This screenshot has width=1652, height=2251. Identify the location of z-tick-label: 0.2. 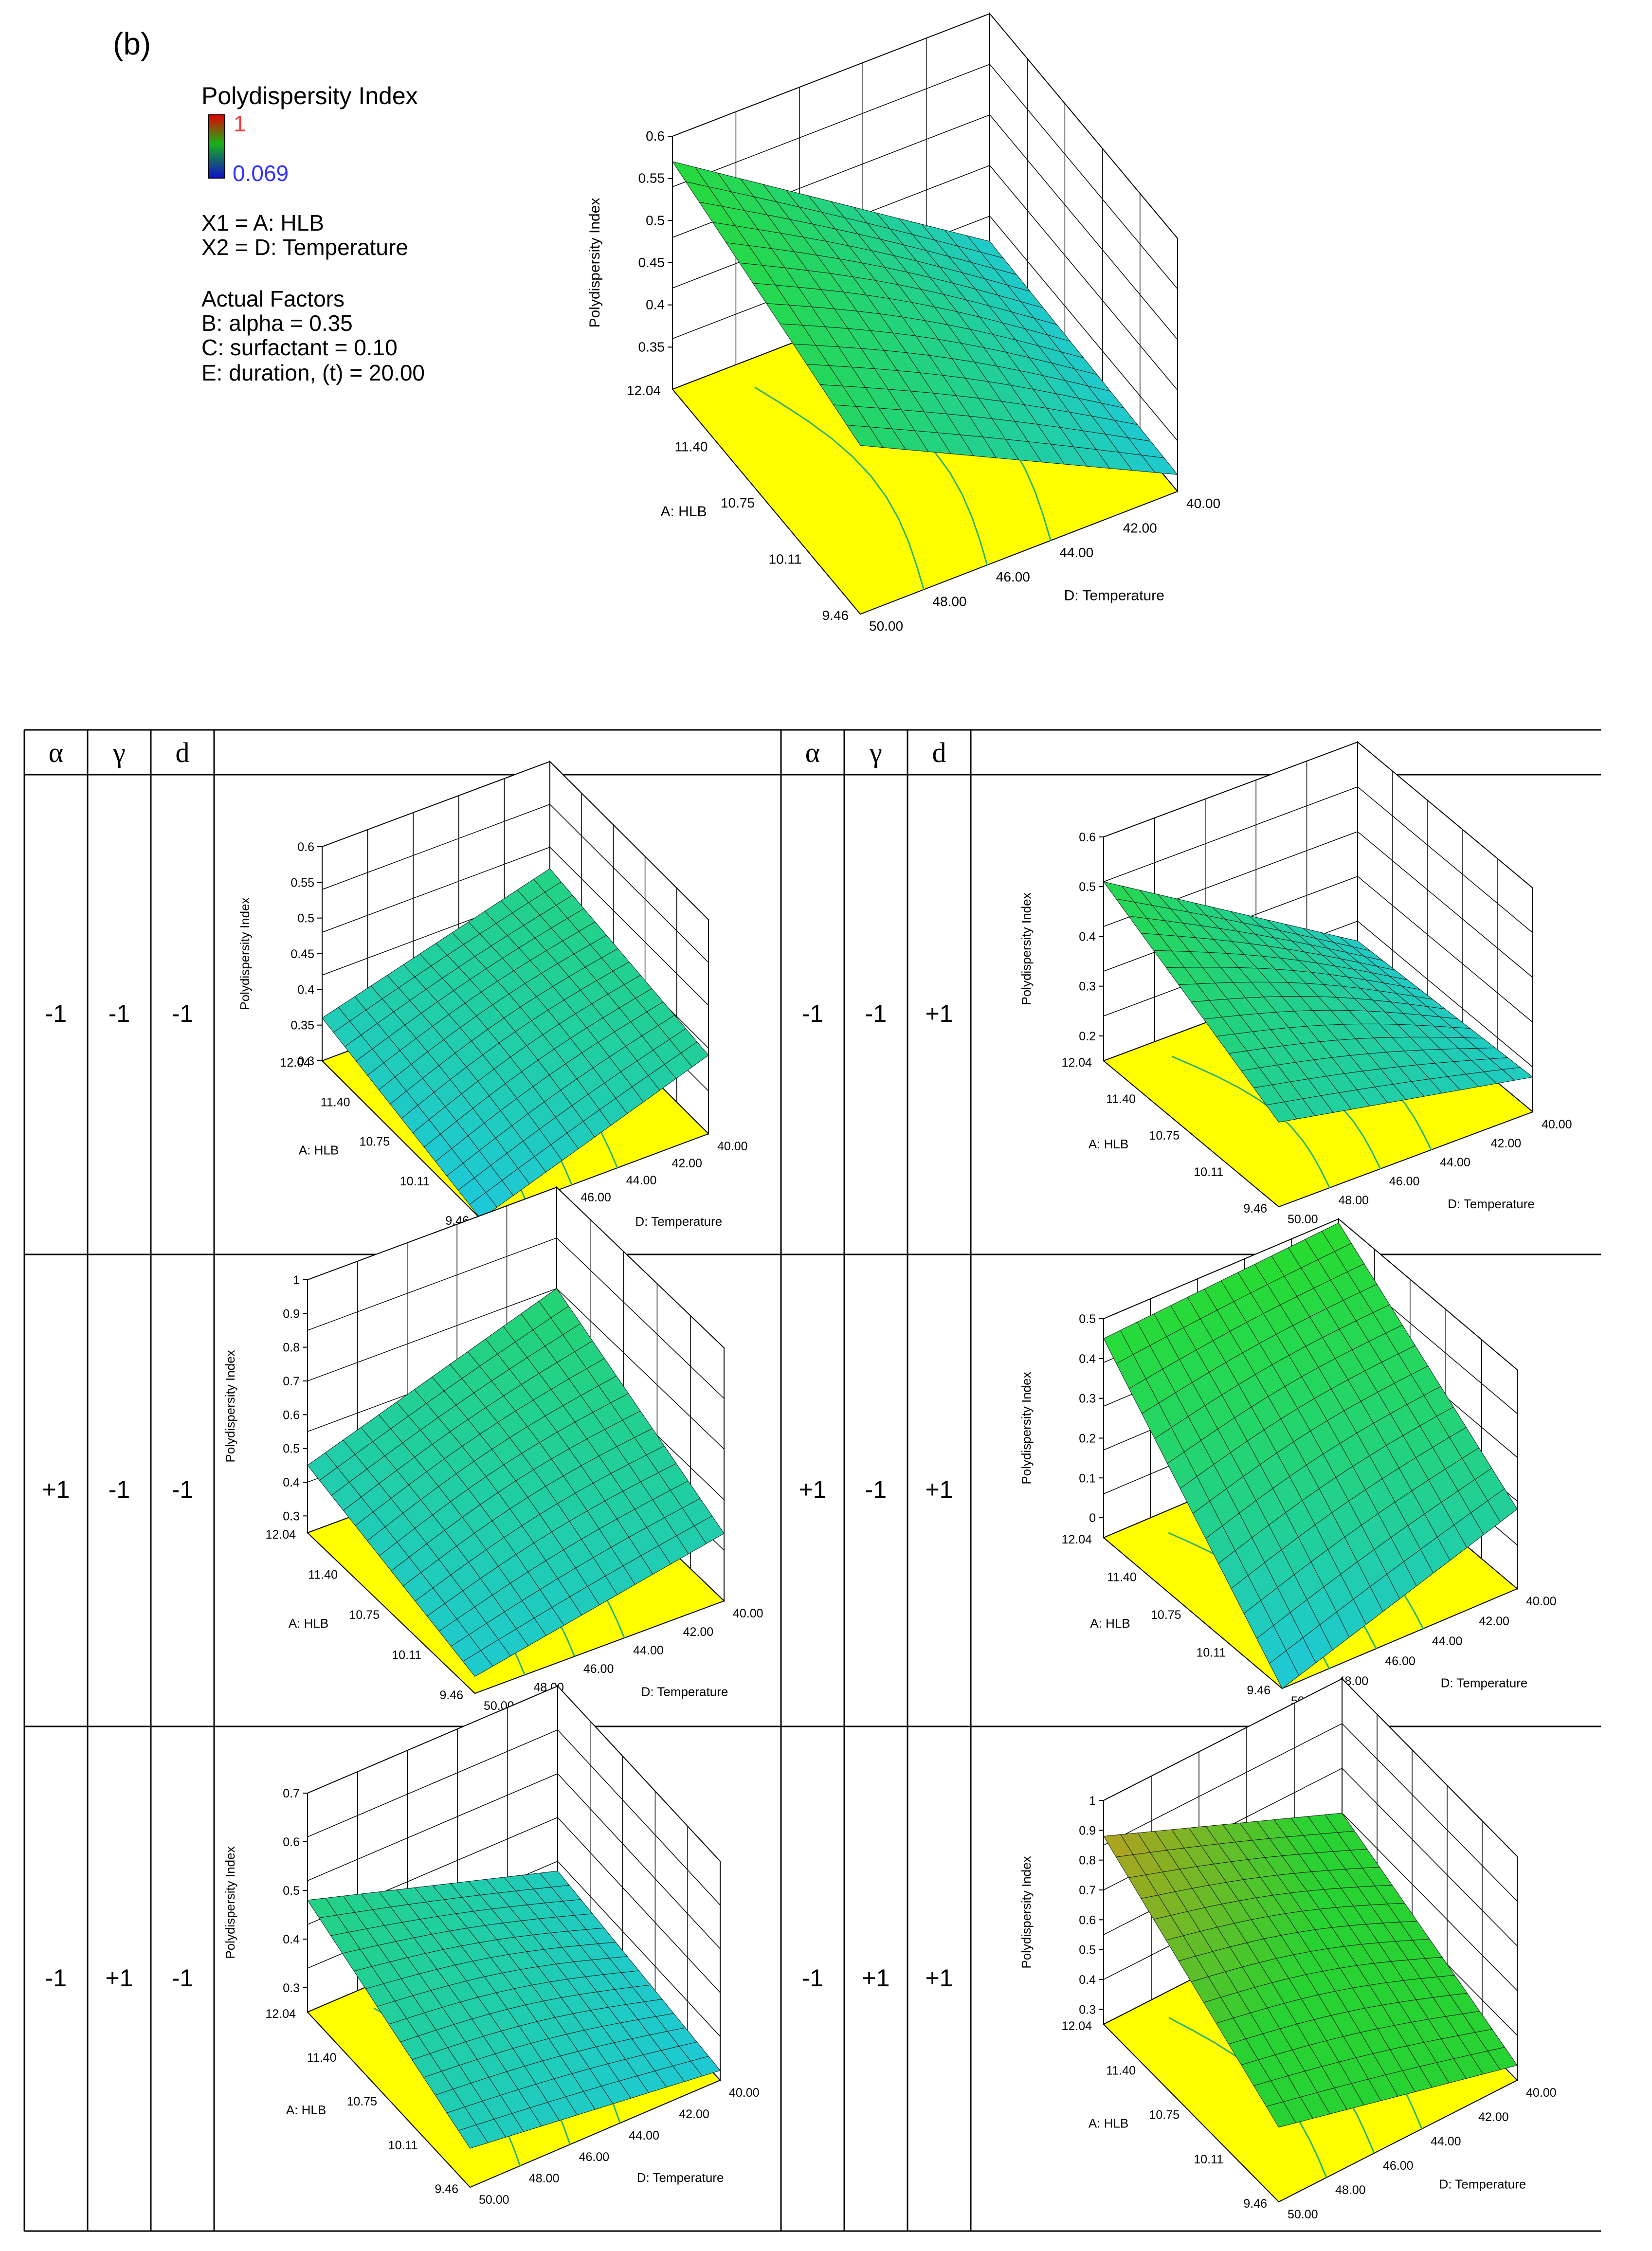
(1087, 1036).